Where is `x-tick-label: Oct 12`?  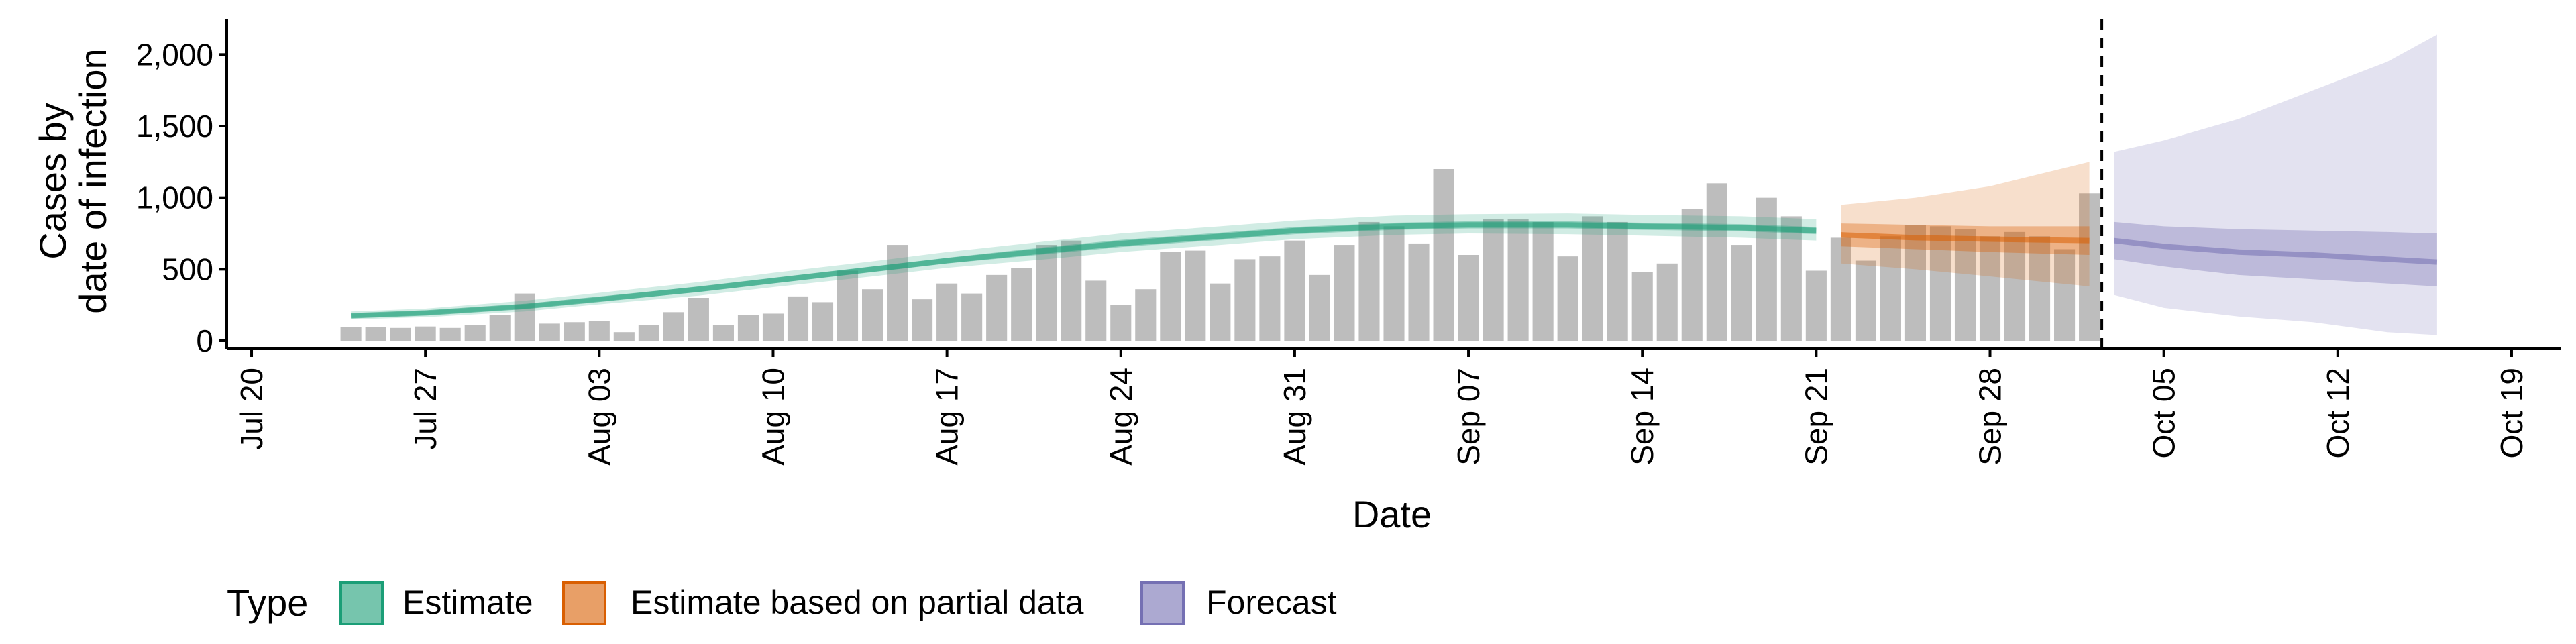
x-tick-label: Oct 12 is located at coordinates (2337, 413).